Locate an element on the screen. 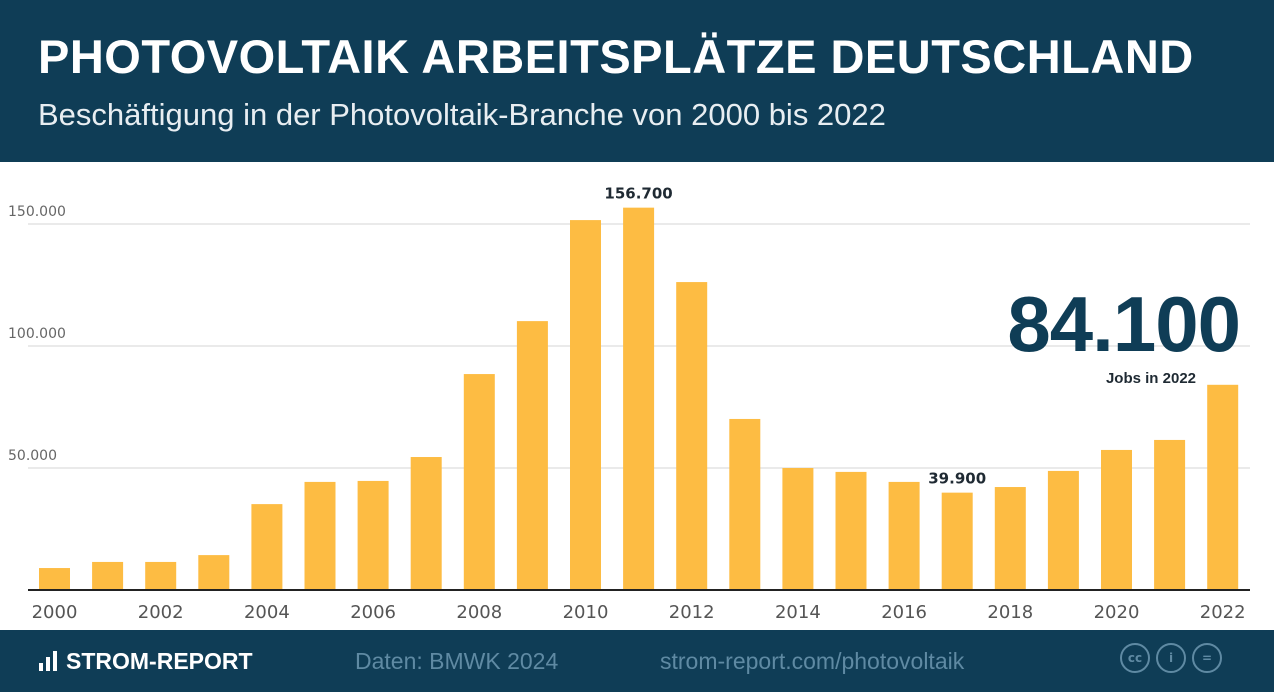 This screenshot has height=692, width=1274. bar-2014 is located at coordinates (798, 529).